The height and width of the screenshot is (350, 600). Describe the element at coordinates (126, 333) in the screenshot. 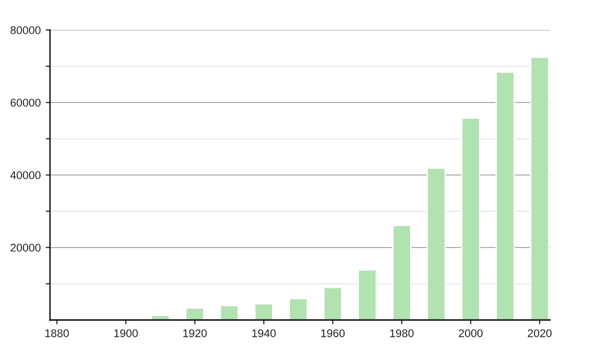

I see `x-tick-label: 1900` at that location.